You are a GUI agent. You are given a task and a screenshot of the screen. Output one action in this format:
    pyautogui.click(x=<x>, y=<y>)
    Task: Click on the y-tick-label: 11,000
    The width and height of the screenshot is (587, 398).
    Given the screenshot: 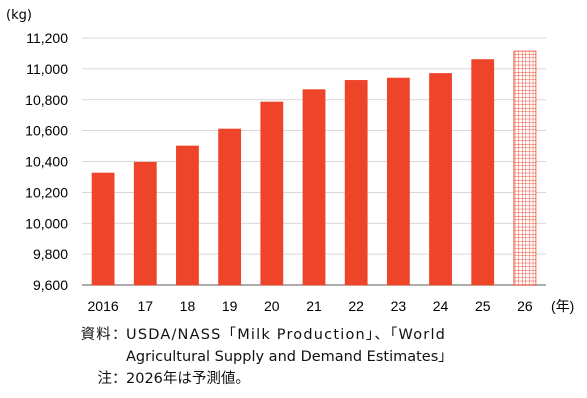 What is the action you would take?
    pyautogui.click(x=47, y=69)
    